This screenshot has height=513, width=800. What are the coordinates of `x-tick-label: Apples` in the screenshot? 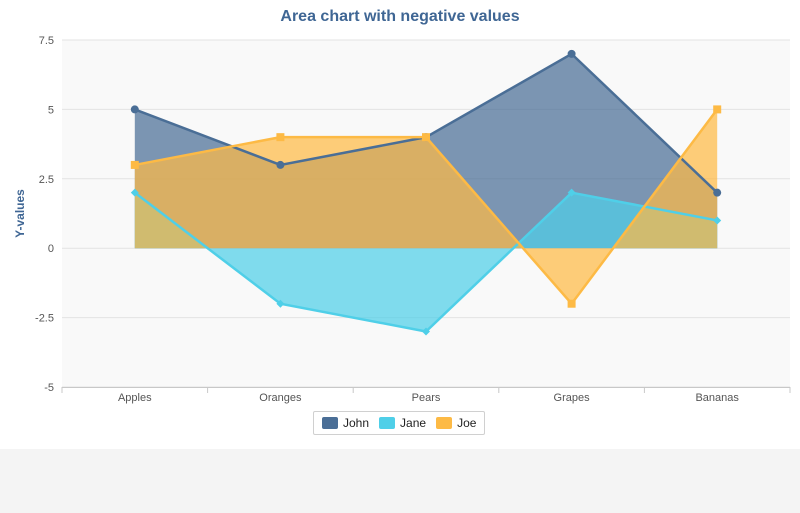 It's located at (135, 398).